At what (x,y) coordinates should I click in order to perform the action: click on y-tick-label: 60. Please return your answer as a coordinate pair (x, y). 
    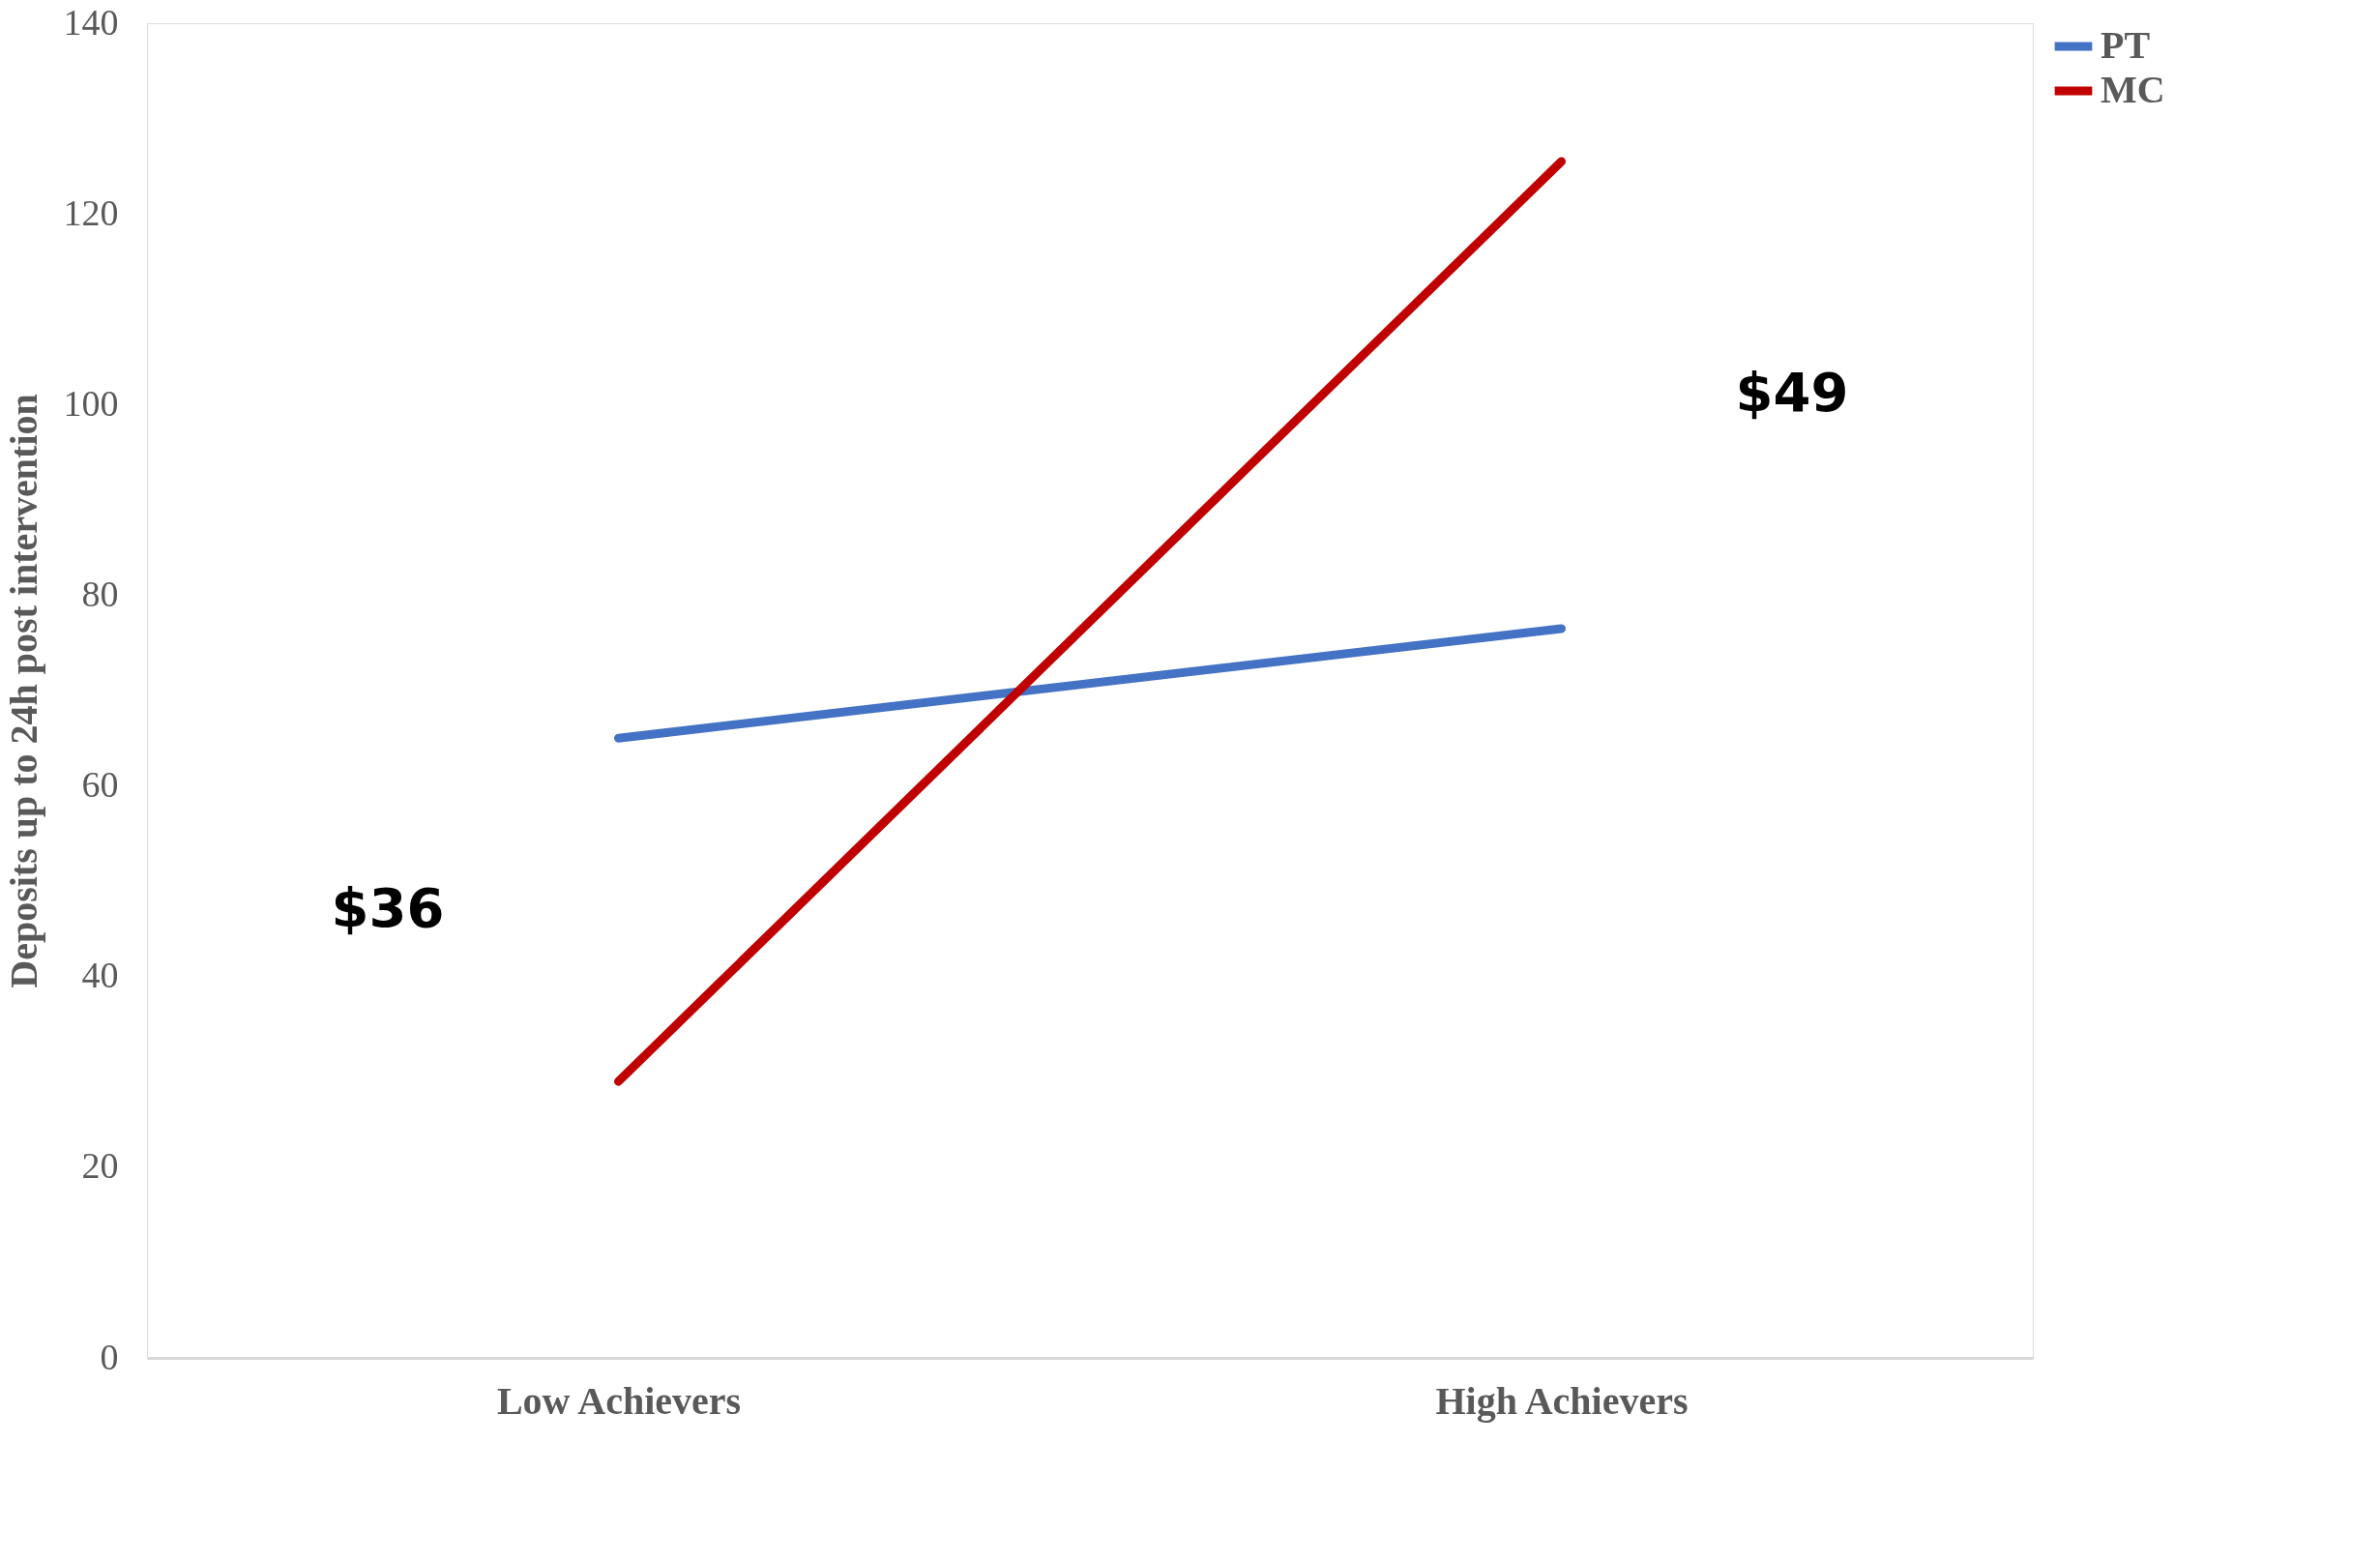
    Looking at the image, I should click on (100, 785).